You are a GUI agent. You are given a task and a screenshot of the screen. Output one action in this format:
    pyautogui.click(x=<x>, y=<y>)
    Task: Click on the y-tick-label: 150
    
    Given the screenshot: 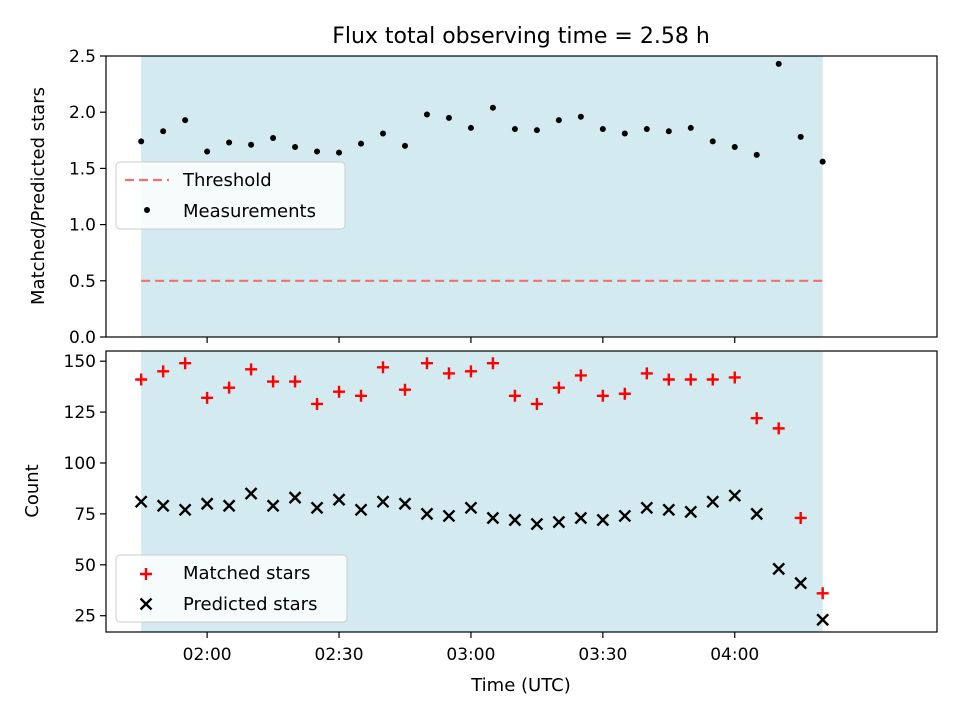 What is the action you would take?
    pyautogui.click(x=80, y=362)
    